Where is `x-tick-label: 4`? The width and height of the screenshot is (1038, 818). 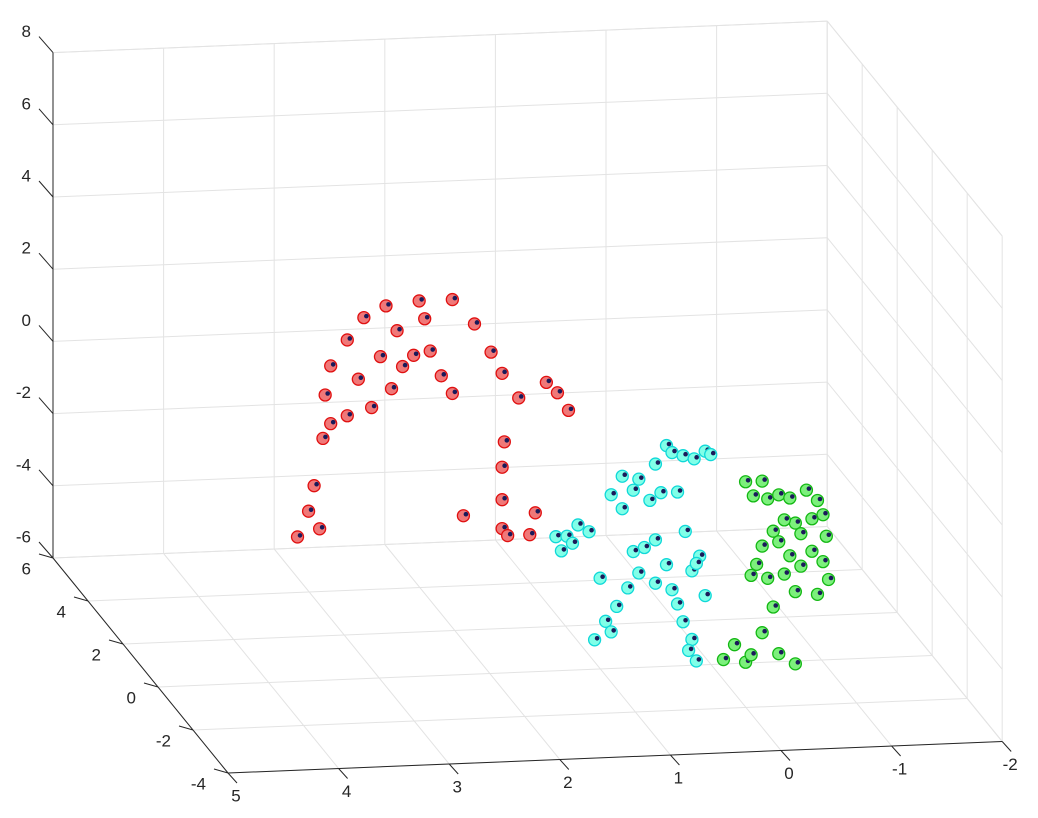
x-tick-label: 4 is located at coordinates (346, 791).